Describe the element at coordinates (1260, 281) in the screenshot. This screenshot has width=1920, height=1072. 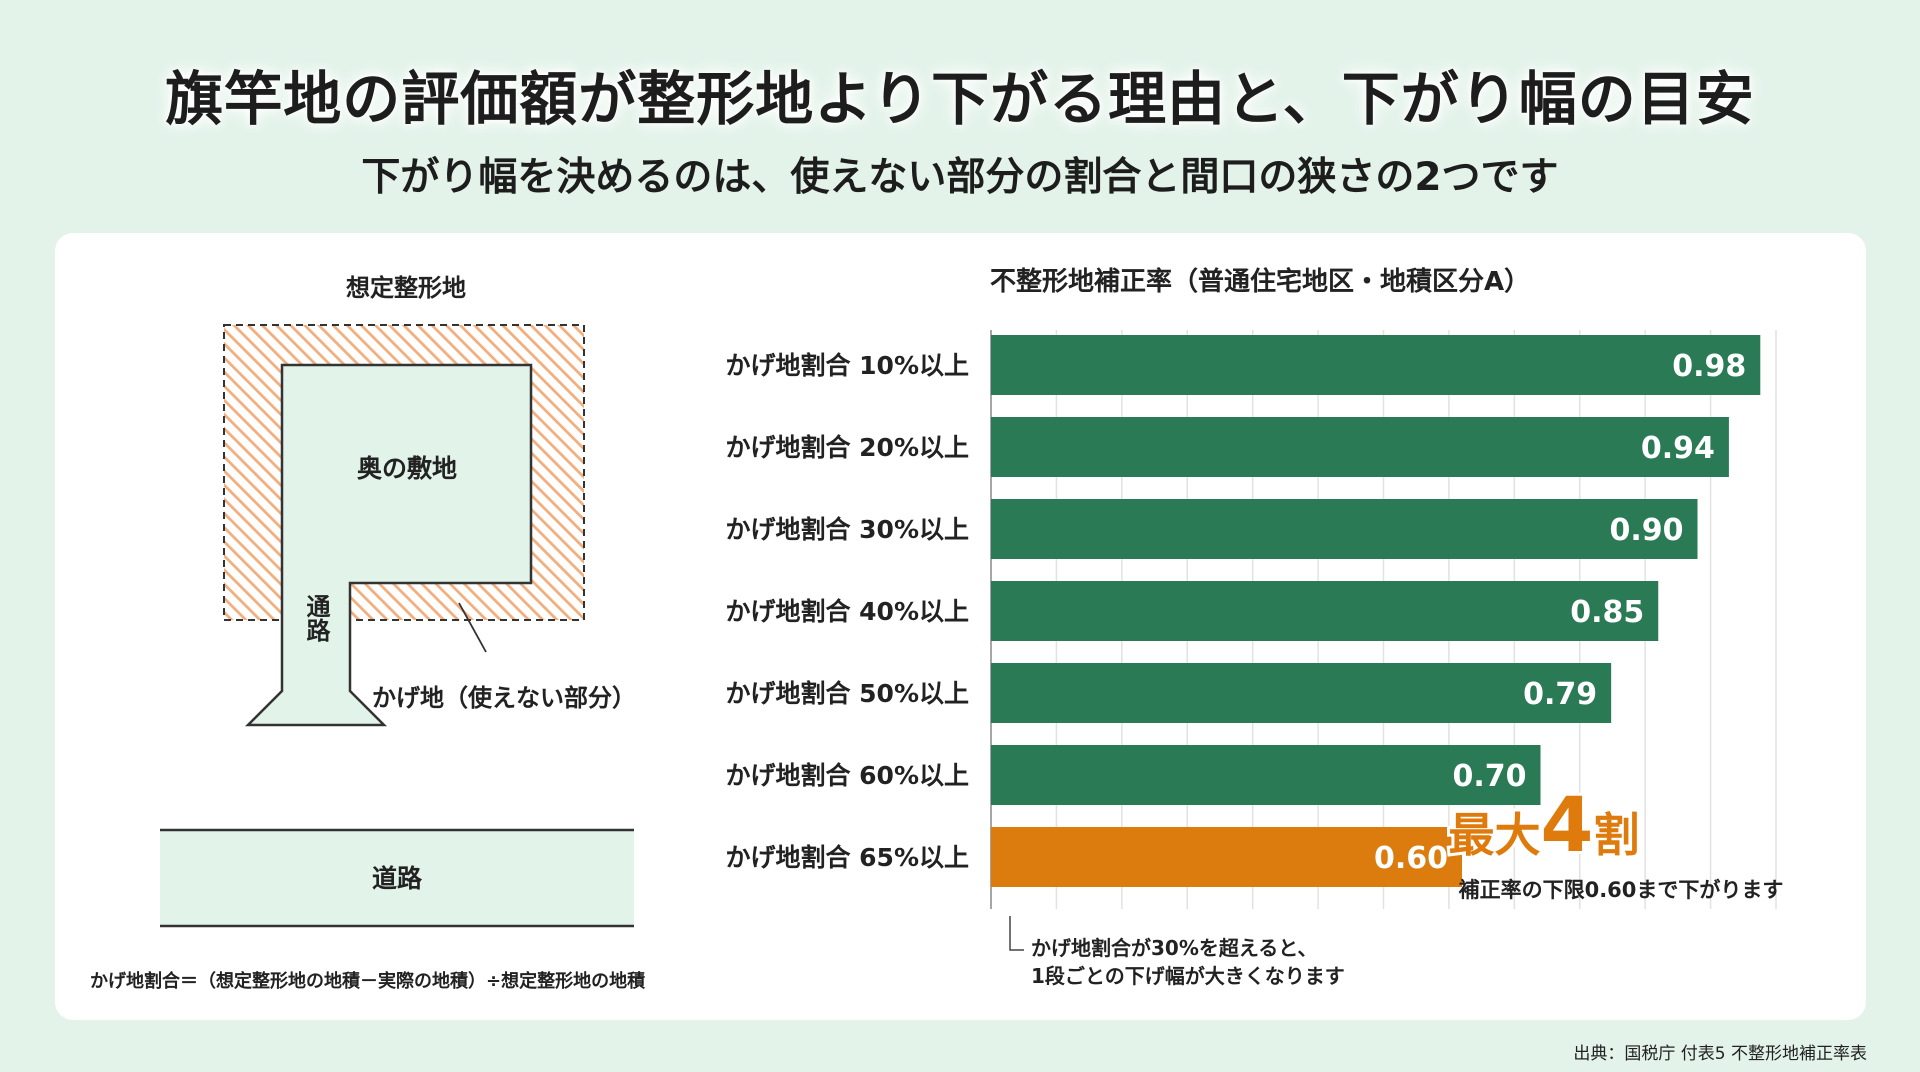
I see `chart-title: 不整形地補正率（普通住宅地区・地積区分A）` at that location.